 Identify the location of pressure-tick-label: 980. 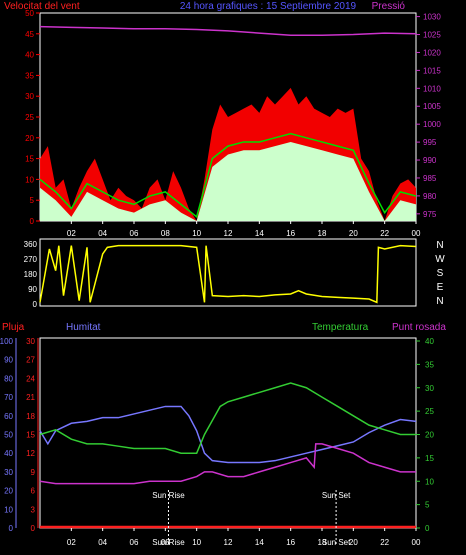
(430, 196).